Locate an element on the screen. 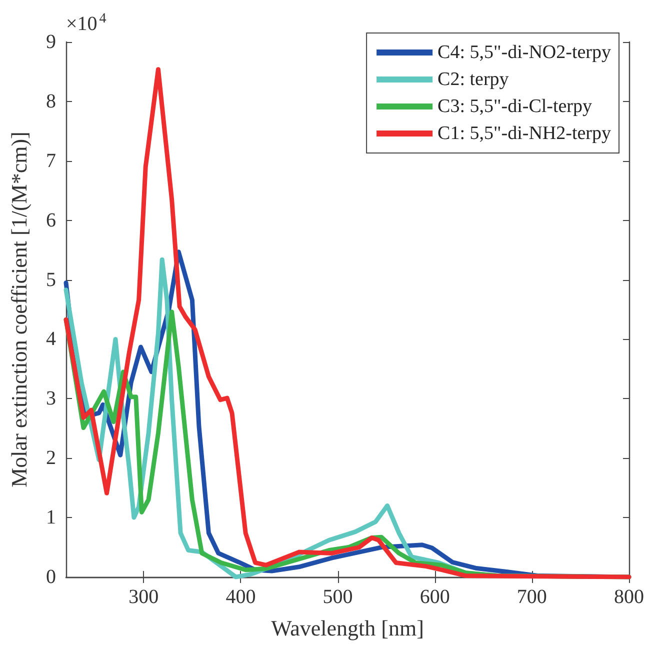 This screenshot has width=647, height=651. legend-label: C2: terpy is located at coordinates (474, 79).